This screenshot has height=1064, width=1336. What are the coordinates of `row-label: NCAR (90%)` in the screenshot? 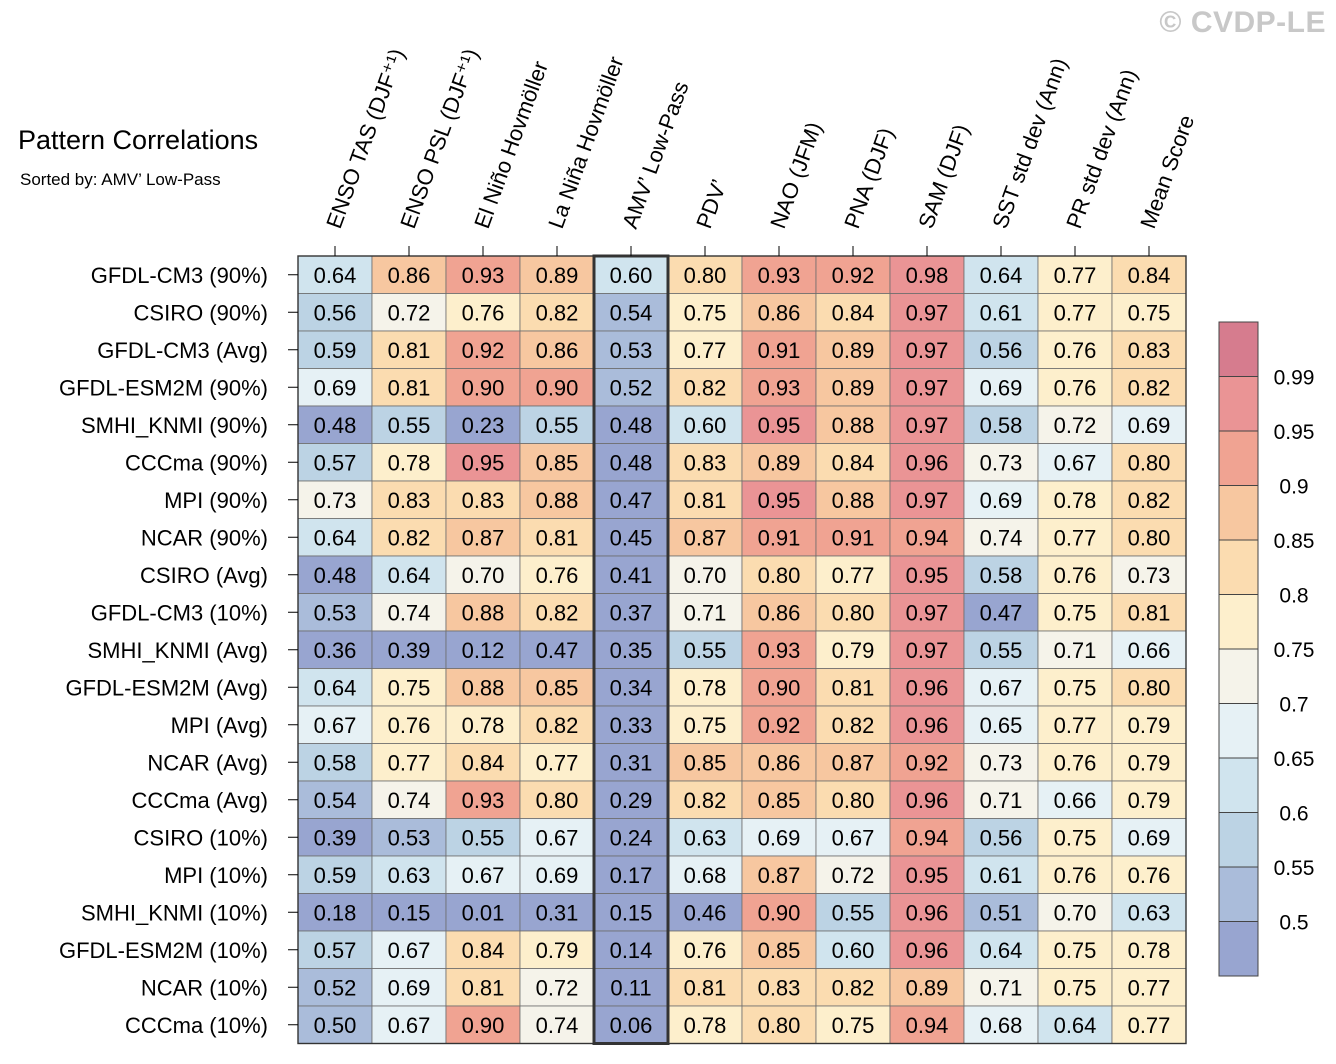 It's located at (204, 537).